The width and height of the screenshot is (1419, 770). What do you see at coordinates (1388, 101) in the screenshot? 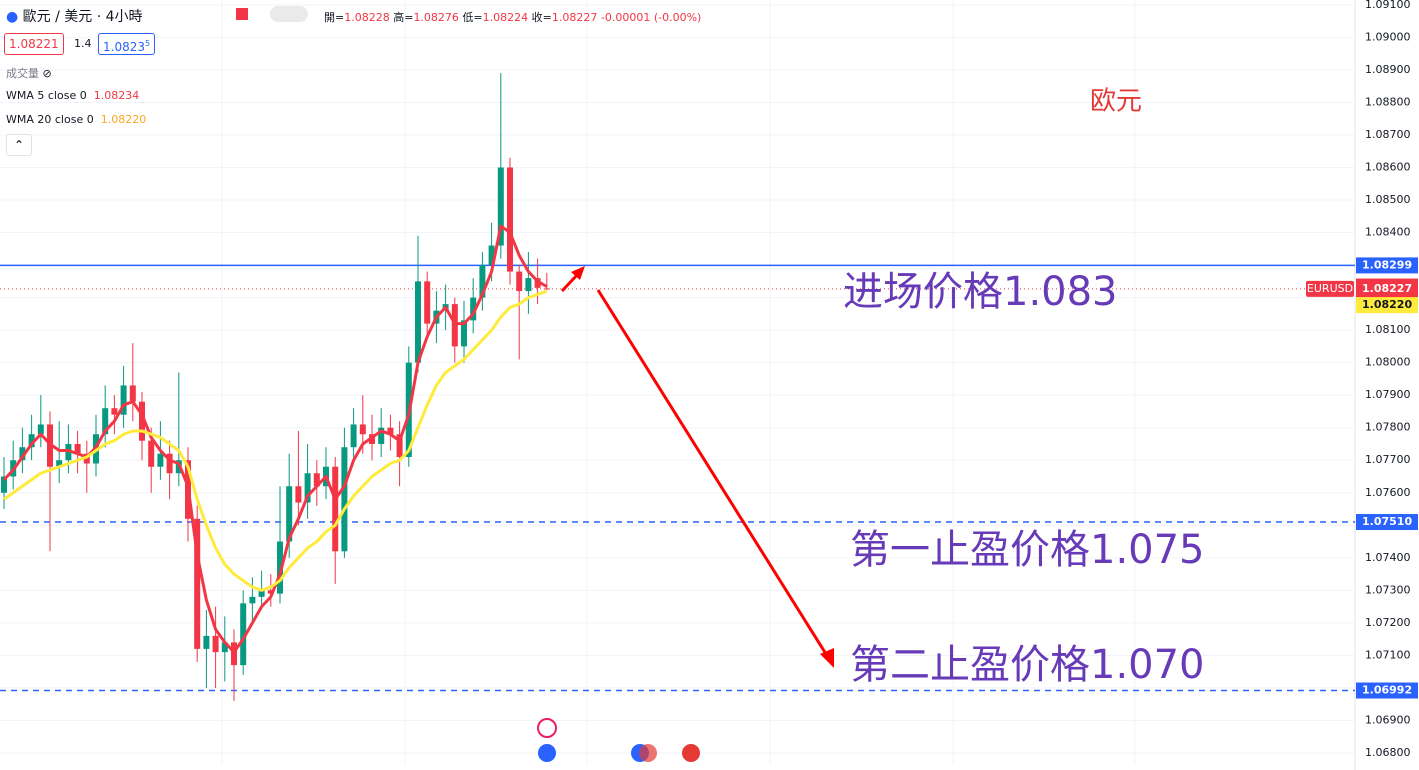
I see `y-tick-label: 1.08800` at bounding box center [1388, 101].